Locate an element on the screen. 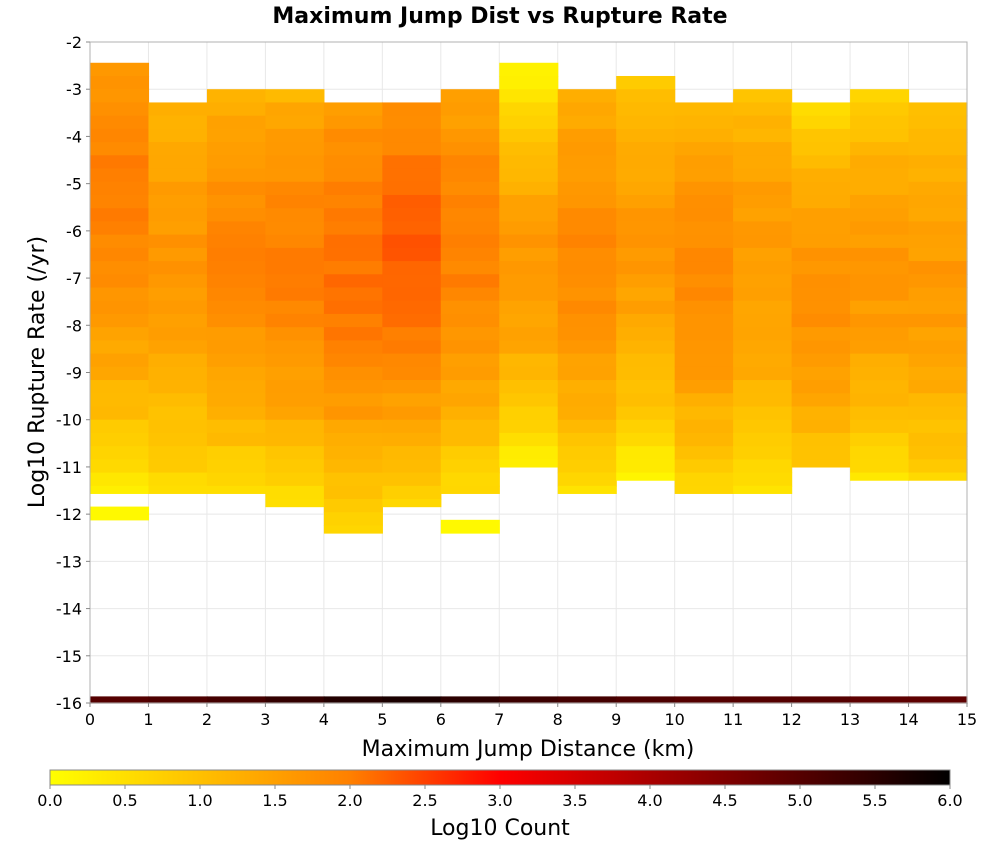  colorbar-tick-label: 0.5 is located at coordinates (124, 800).